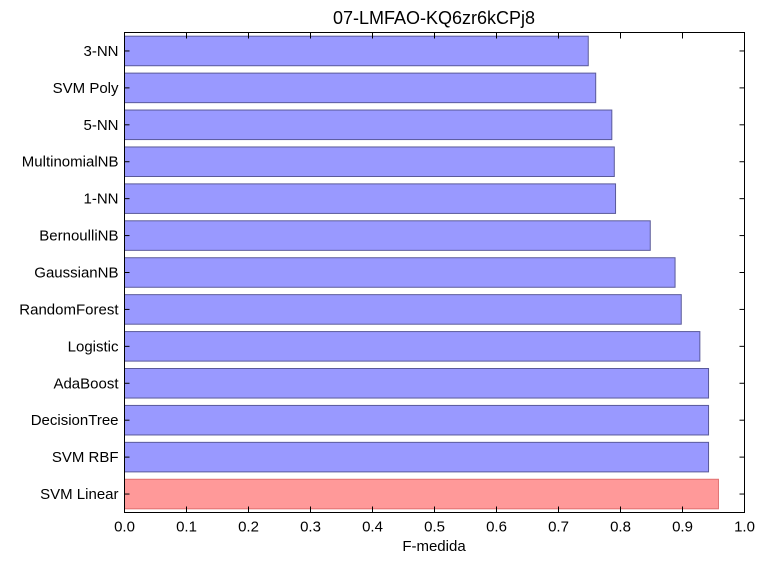 The width and height of the screenshot is (764, 564). What do you see at coordinates (434, 546) in the screenshot?
I see `x-axis-label: F-medida` at bounding box center [434, 546].